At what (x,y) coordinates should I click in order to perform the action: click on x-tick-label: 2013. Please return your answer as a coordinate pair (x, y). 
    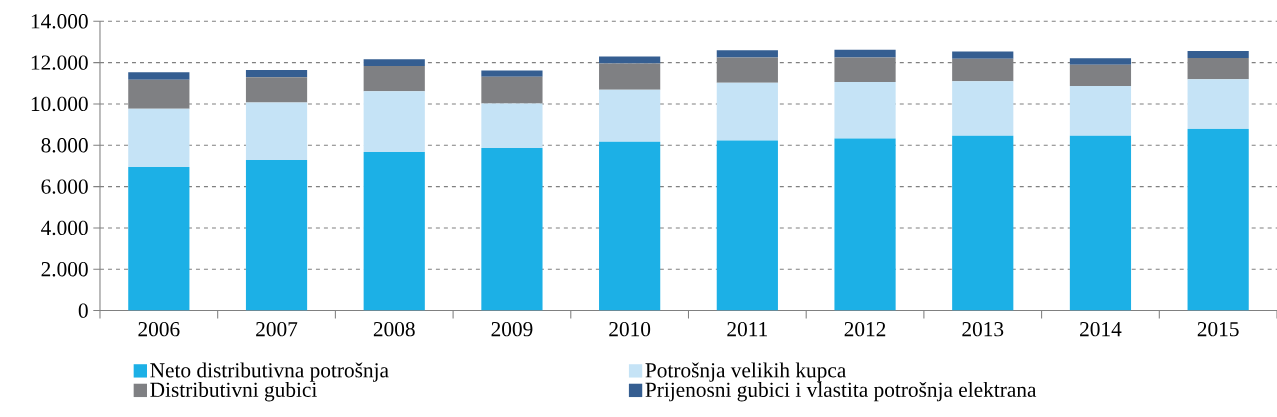
    Looking at the image, I should click on (983, 329).